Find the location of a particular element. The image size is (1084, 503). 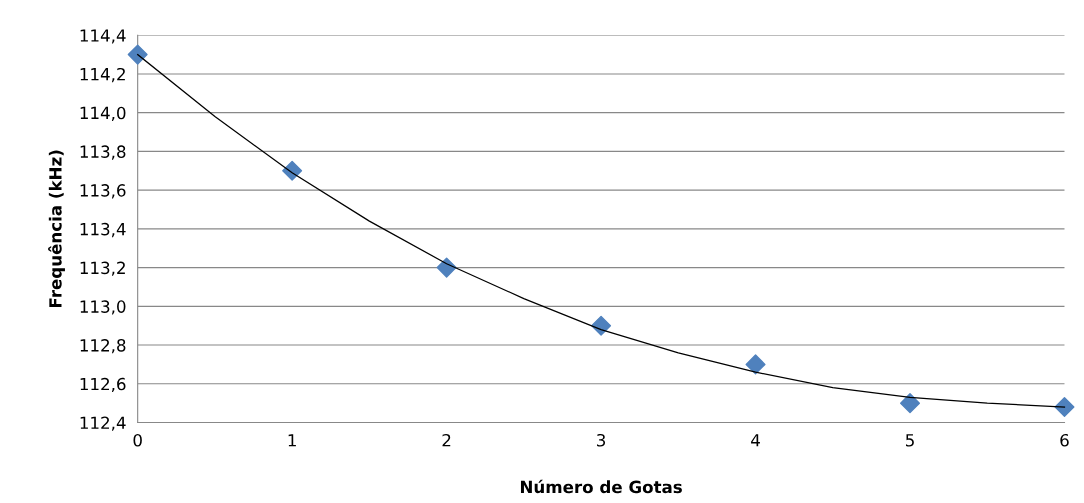

y-axis-title: Frequência (kHz) is located at coordinates (56, 229).